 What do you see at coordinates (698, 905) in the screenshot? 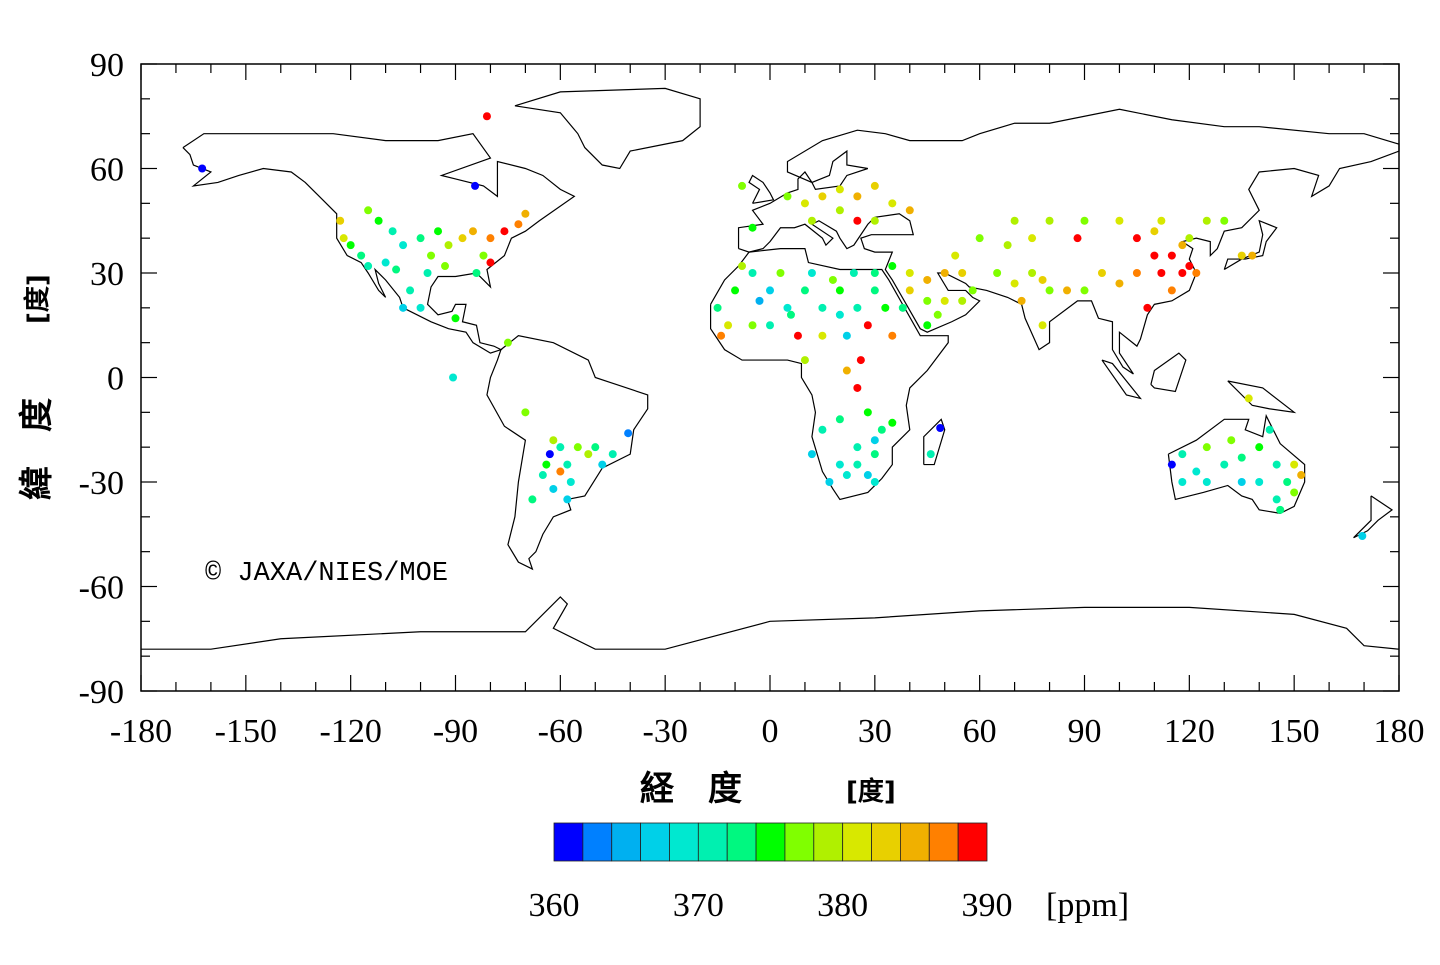
I see `colorbar-tick-label: 370` at bounding box center [698, 905].